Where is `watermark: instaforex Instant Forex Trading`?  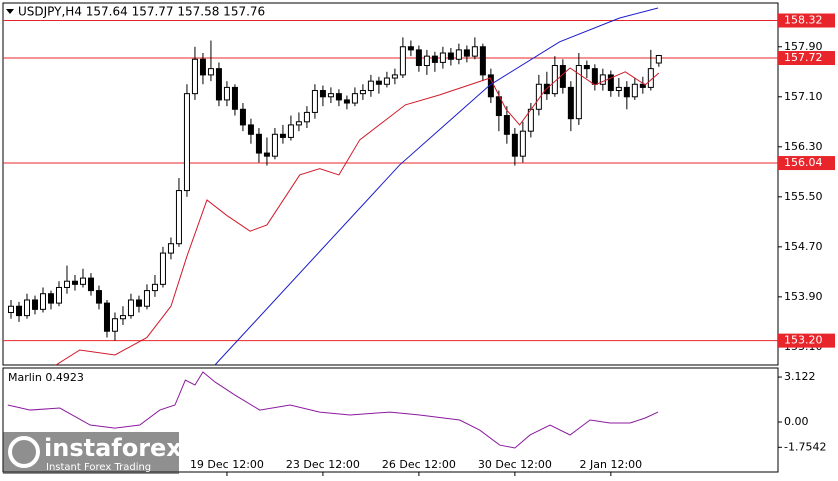
watermark: instaforex Instant Forex Trading is located at coordinates (92, 453).